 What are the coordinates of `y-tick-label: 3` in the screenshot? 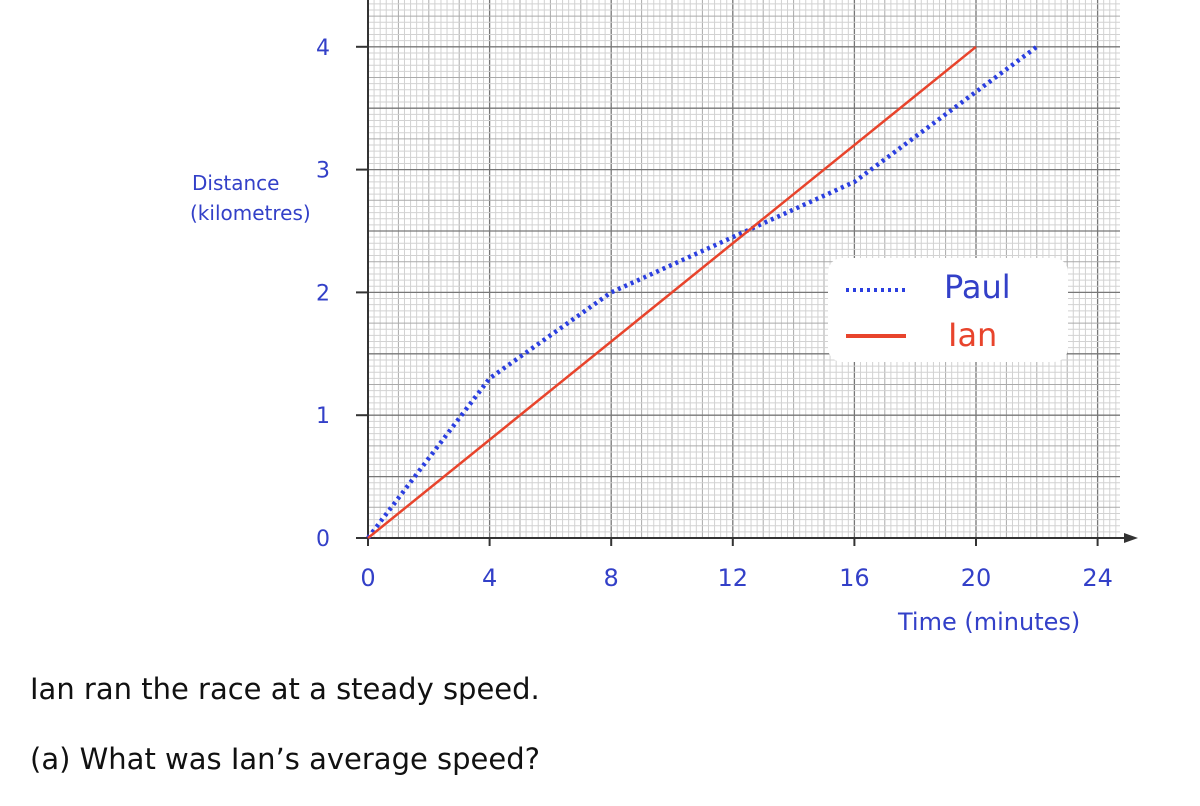 It's located at (323, 171).